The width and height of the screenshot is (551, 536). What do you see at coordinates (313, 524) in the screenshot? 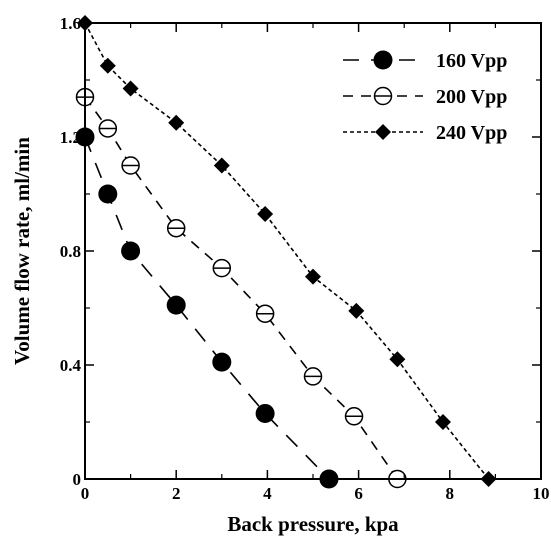
I see `x-axis-title: Back pressure, kpa` at bounding box center [313, 524].